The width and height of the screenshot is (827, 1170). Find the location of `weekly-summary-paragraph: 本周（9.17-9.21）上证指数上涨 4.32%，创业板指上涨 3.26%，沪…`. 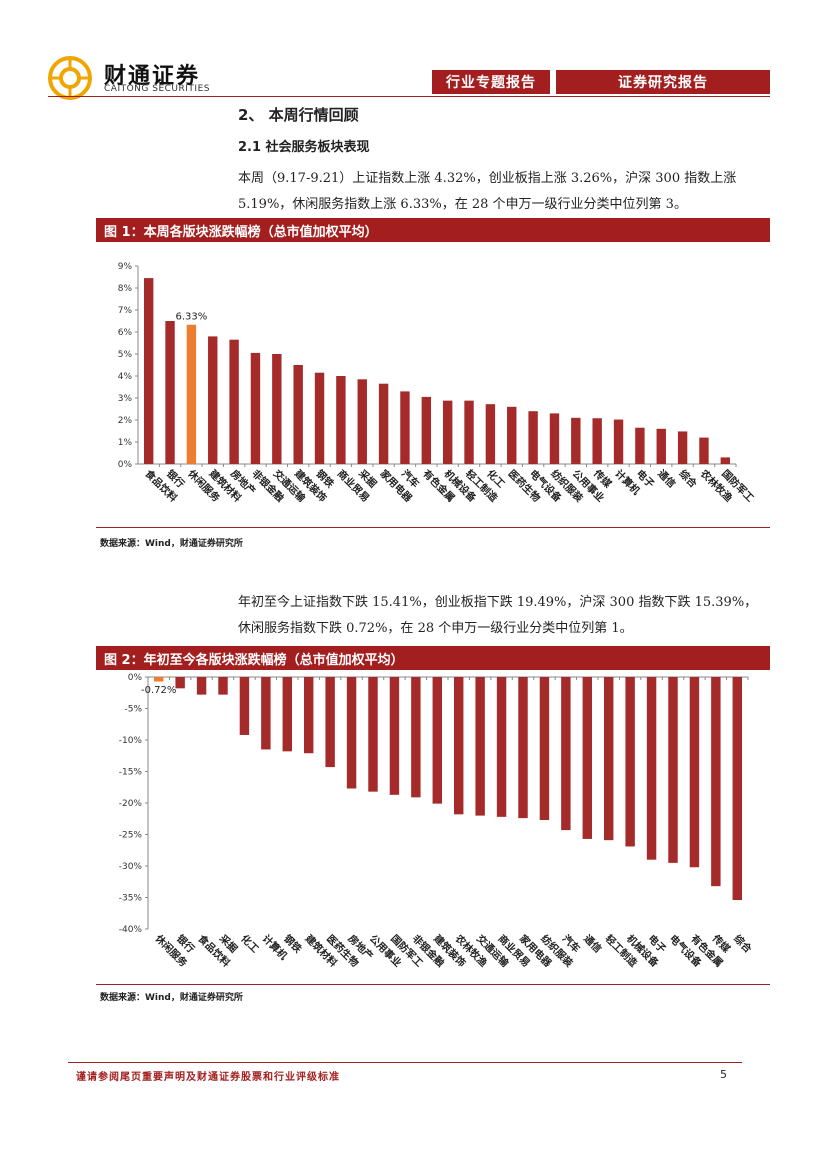

weekly-summary-paragraph: 本周（9.17-9.21）上证指数上涨 4.32%，创业板指上涨 3.26%，沪… is located at coordinates (487, 191).